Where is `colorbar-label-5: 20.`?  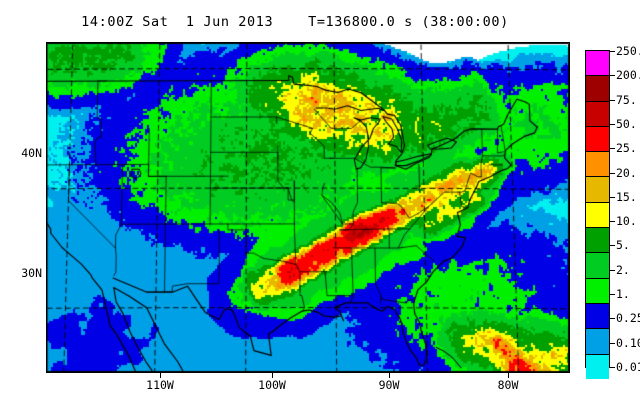
colorbar-label-5: 20. is located at coordinates (626, 172).